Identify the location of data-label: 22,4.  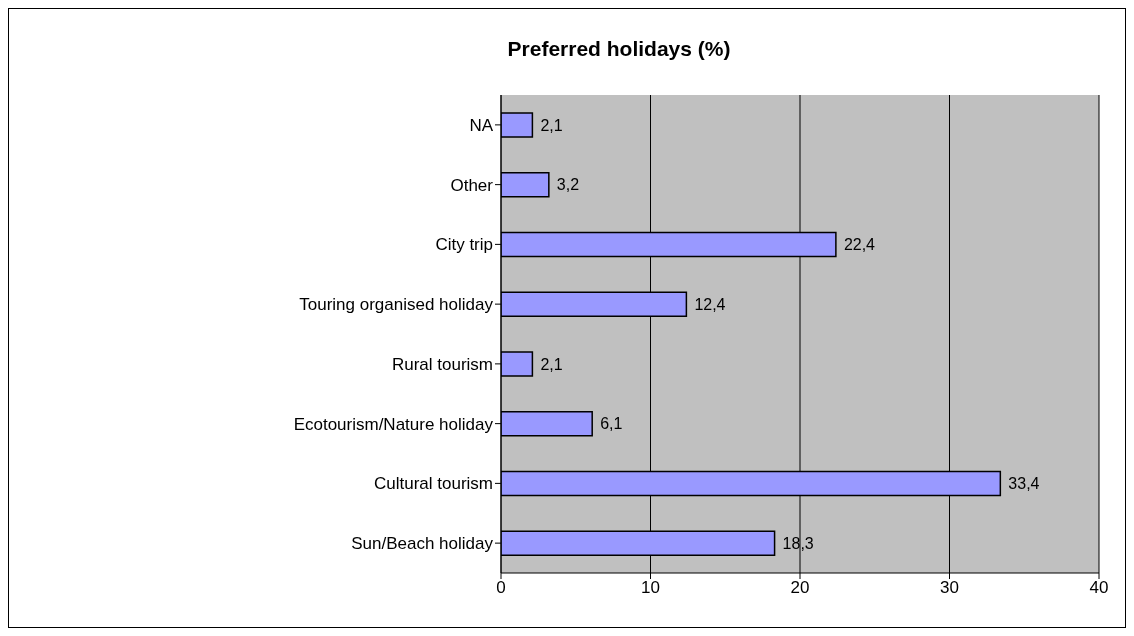
(859, 244).